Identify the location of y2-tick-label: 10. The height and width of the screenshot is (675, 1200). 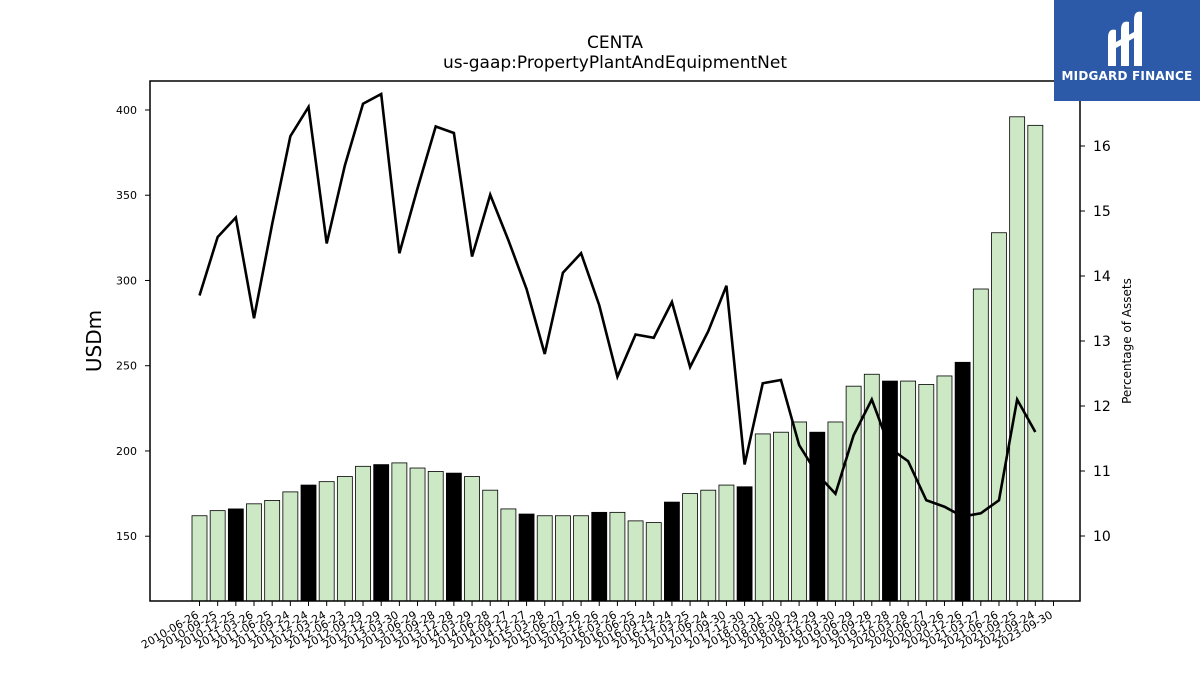
(1102, 537).